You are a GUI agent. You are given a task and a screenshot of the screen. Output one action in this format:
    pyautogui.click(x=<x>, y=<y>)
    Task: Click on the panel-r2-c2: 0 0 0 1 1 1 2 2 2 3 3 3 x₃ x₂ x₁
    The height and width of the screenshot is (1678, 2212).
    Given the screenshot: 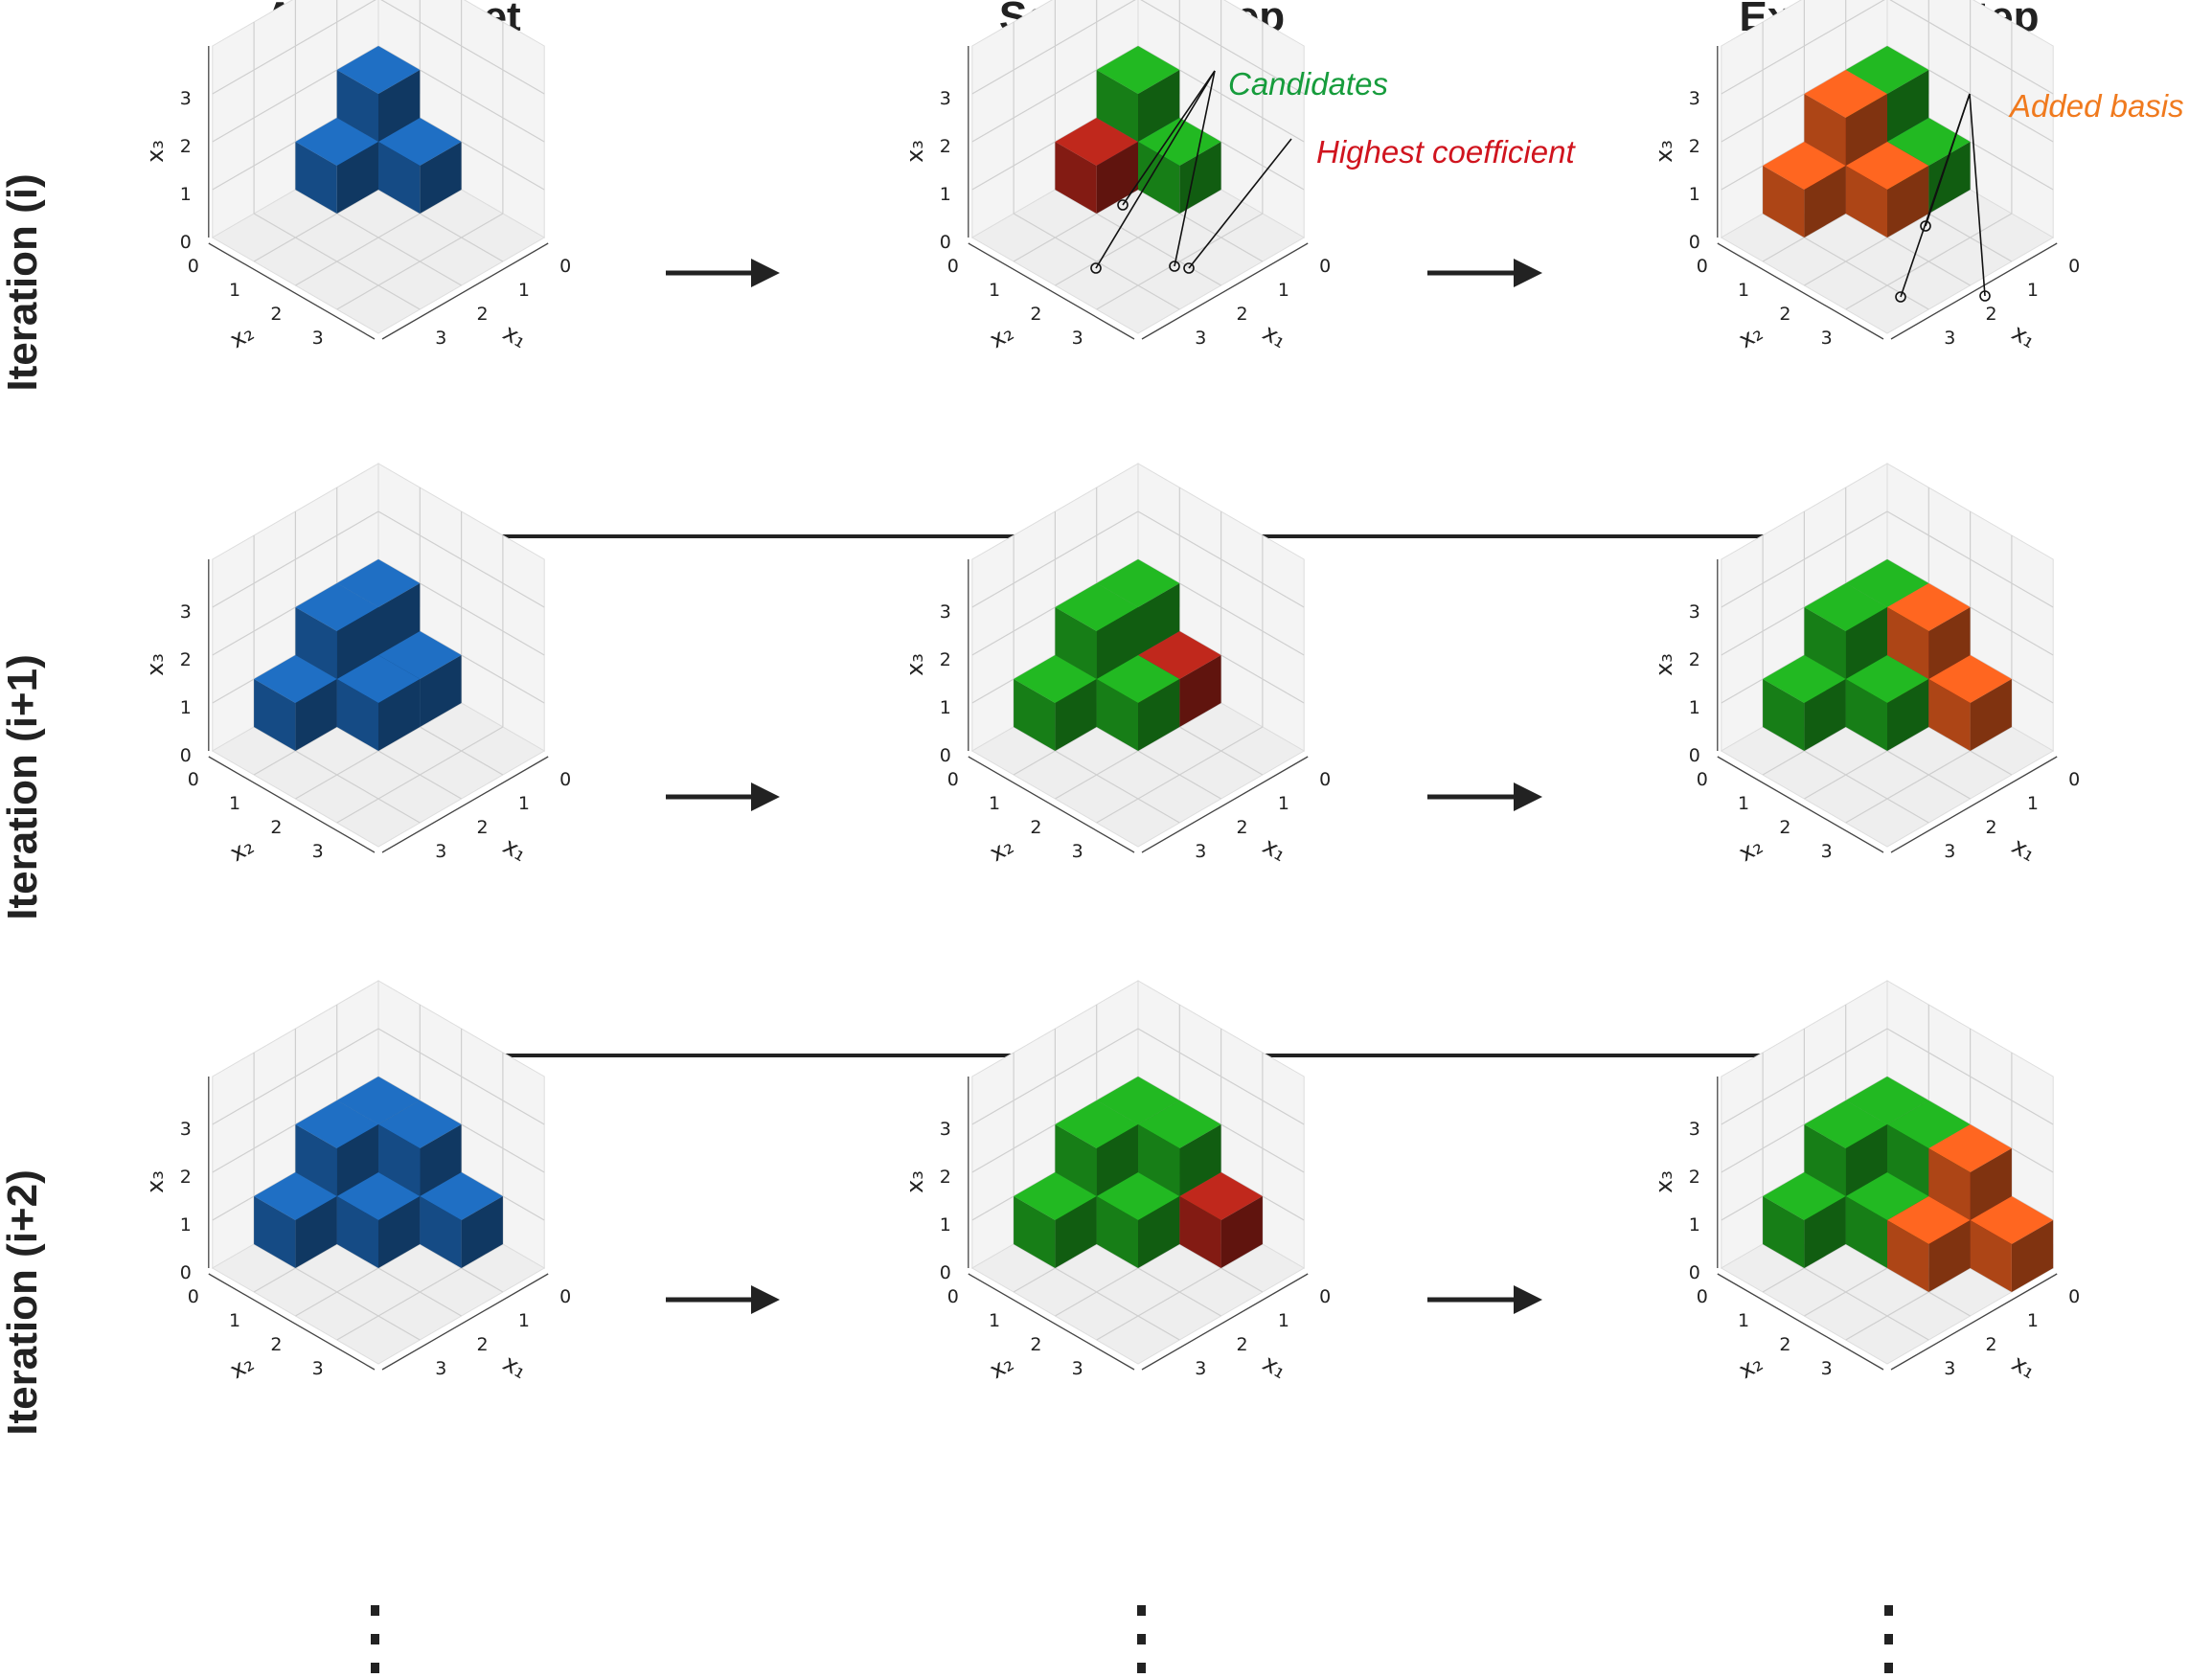 What is the action you would take?
    pyautogui.click(x=1116, y=665)
    